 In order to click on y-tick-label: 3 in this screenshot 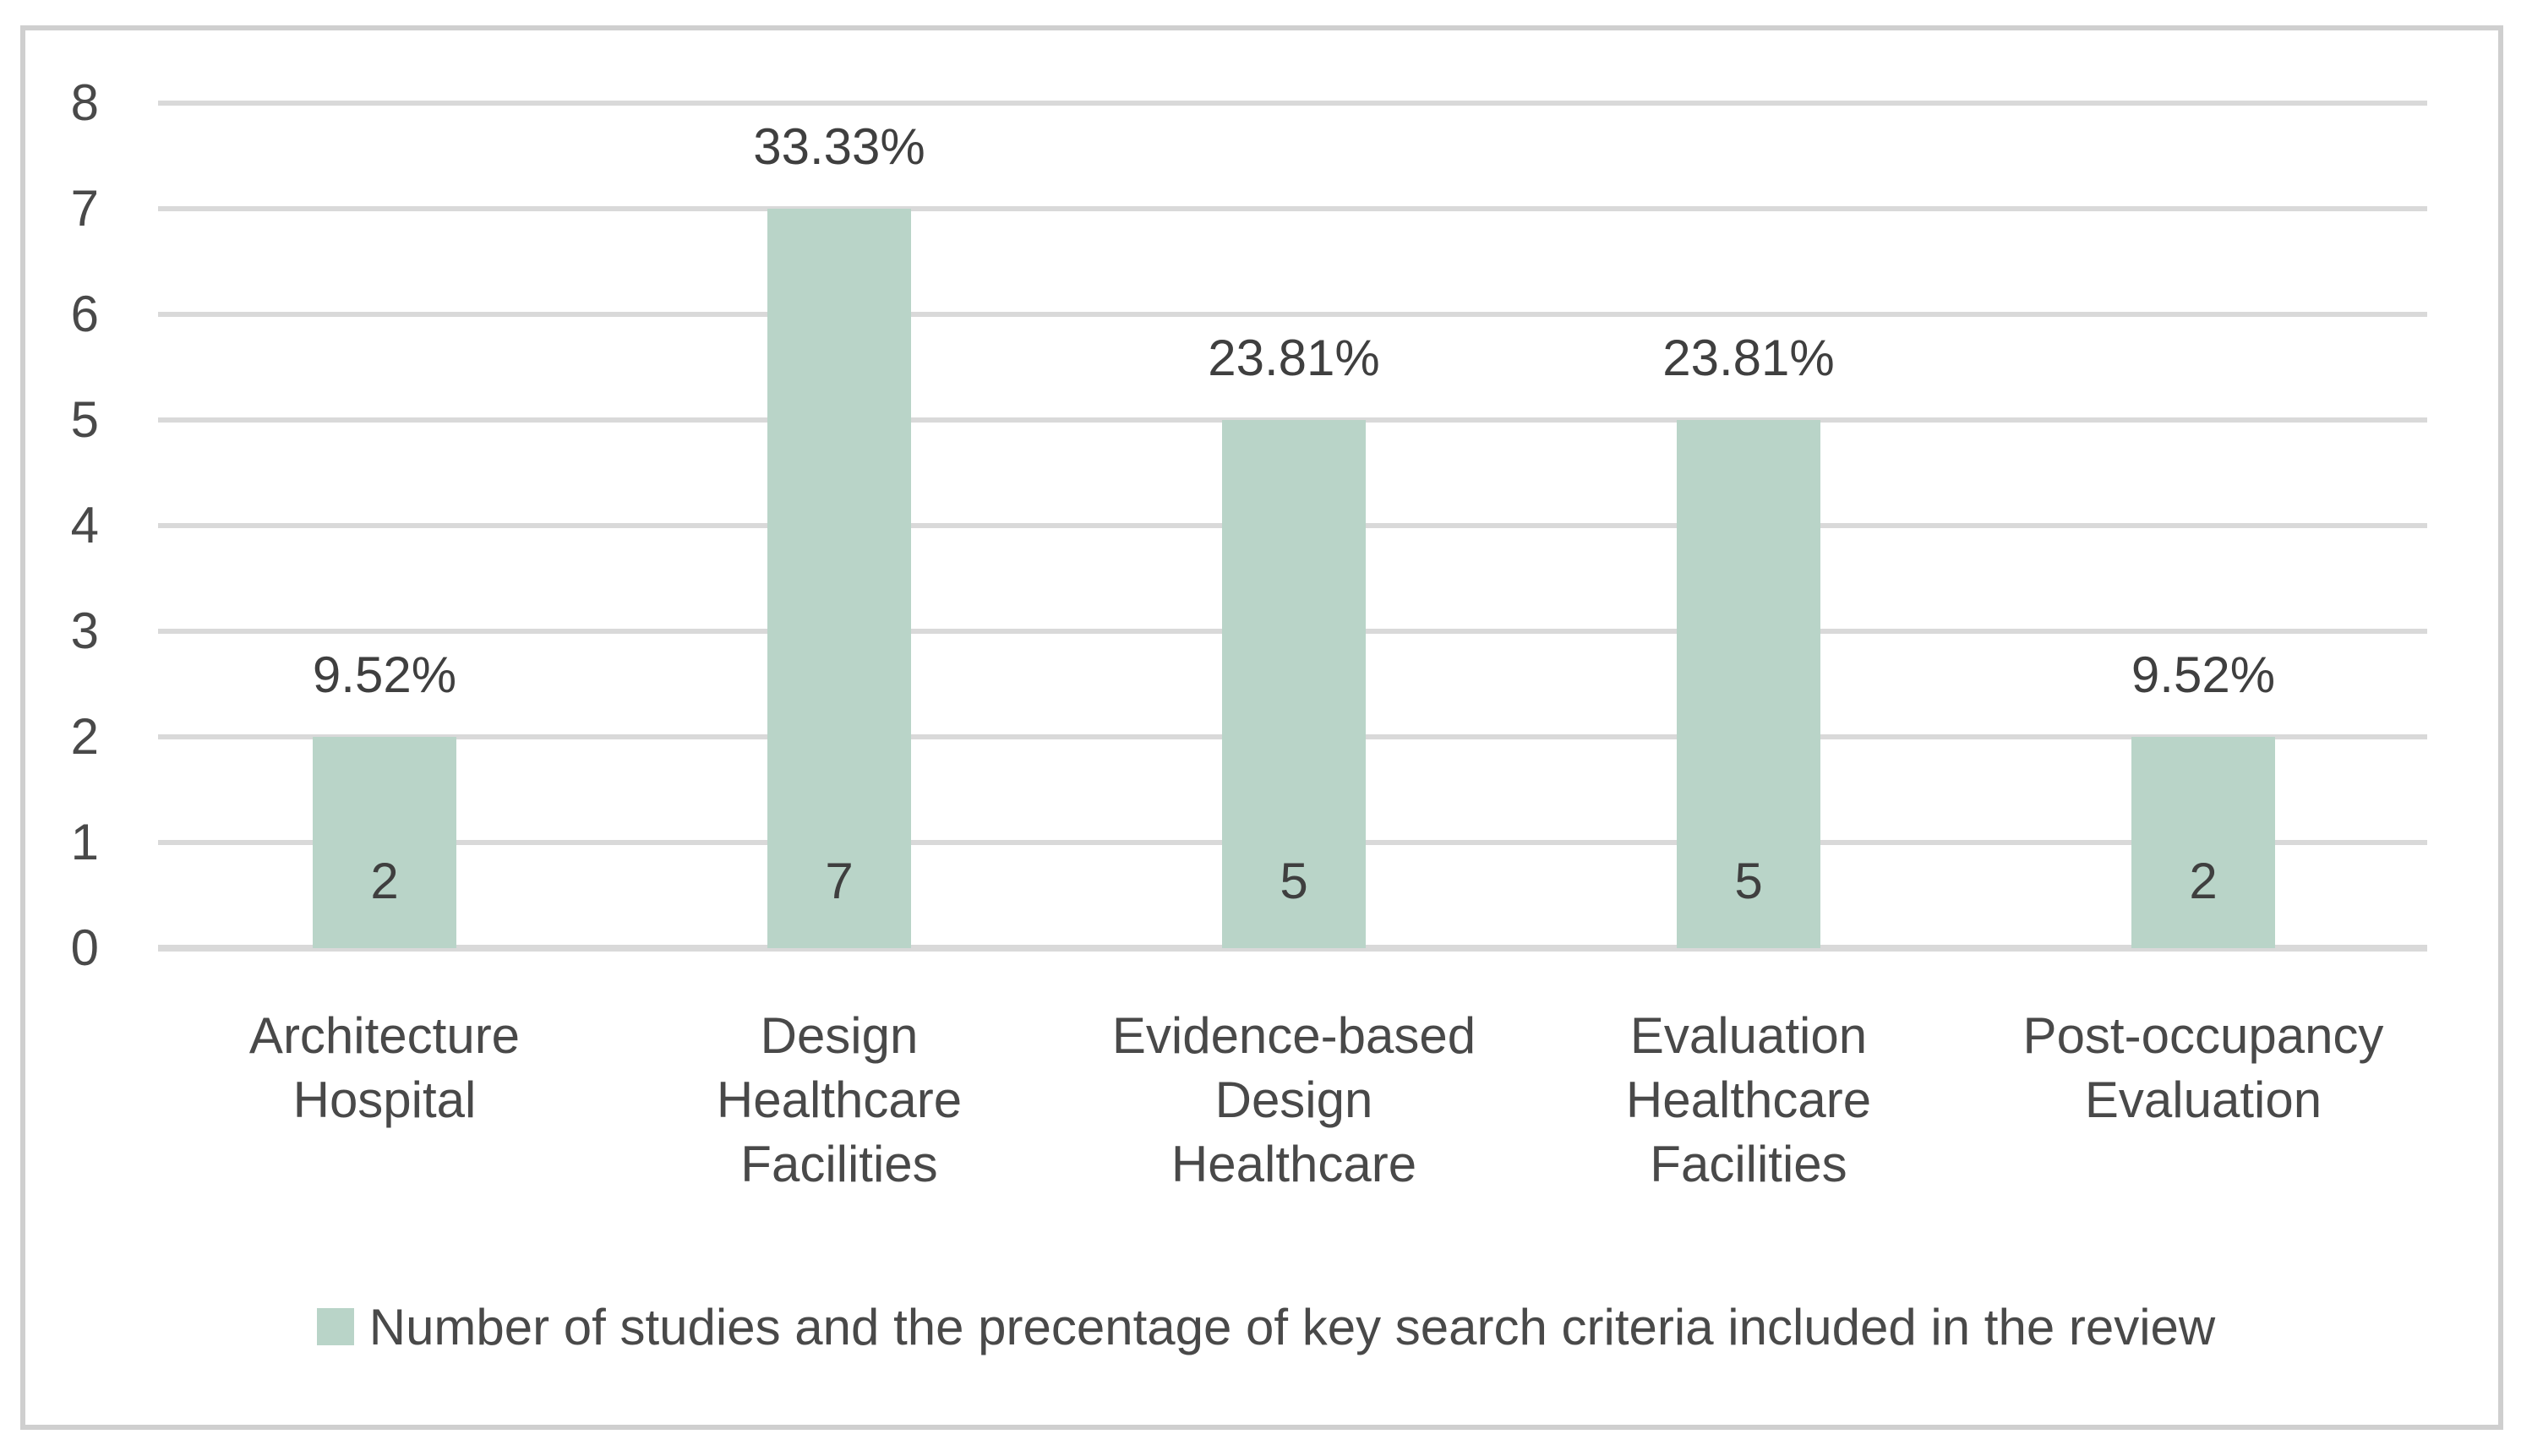, I will do `click(84, 631)`.